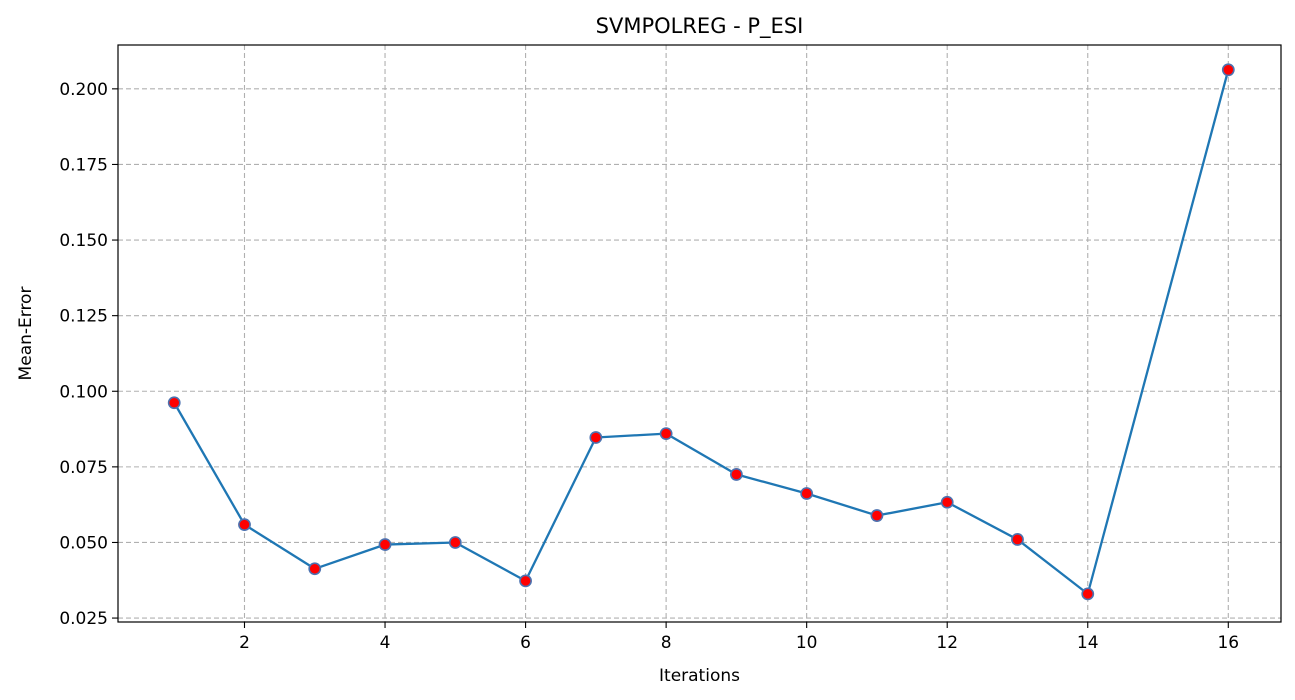  I want to click on x-tick-label: 14, so click(1088, 643).